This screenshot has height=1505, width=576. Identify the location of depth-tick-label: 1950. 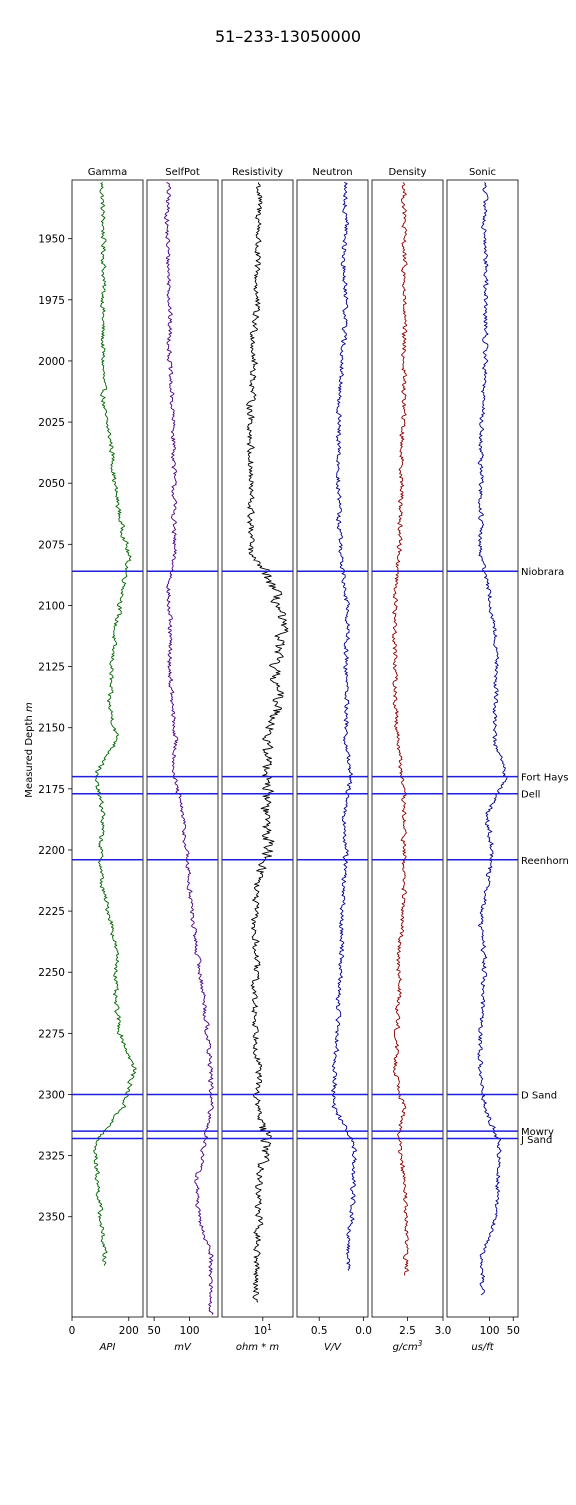
(51, 240).